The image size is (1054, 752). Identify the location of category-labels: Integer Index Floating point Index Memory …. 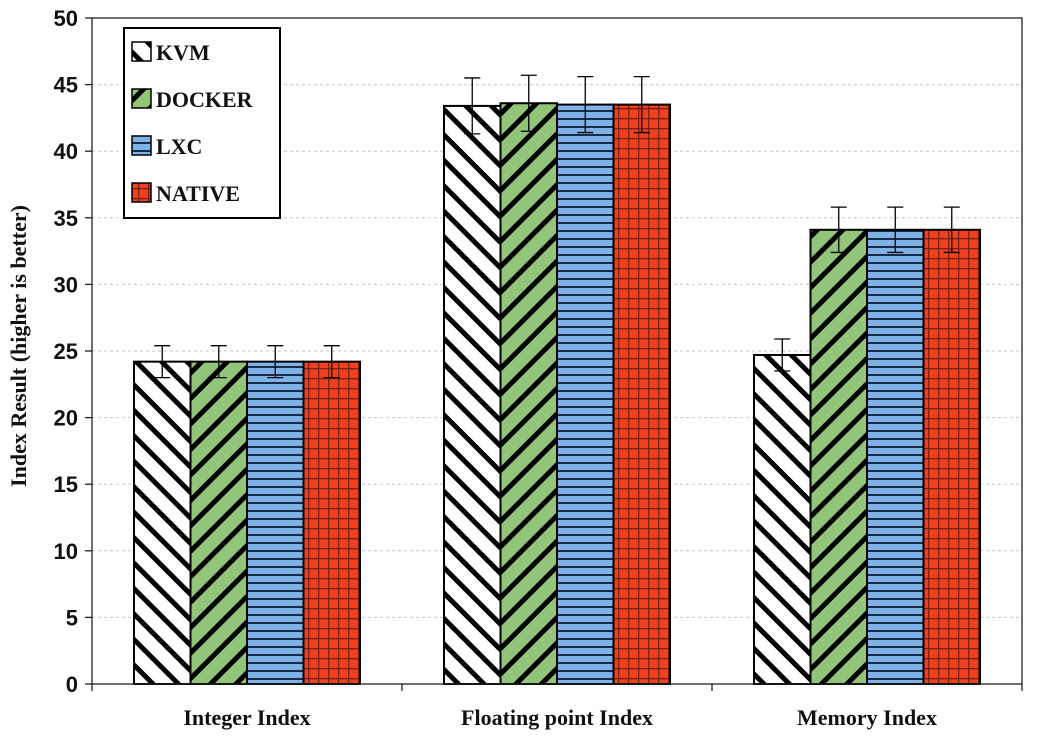
(560, 717).